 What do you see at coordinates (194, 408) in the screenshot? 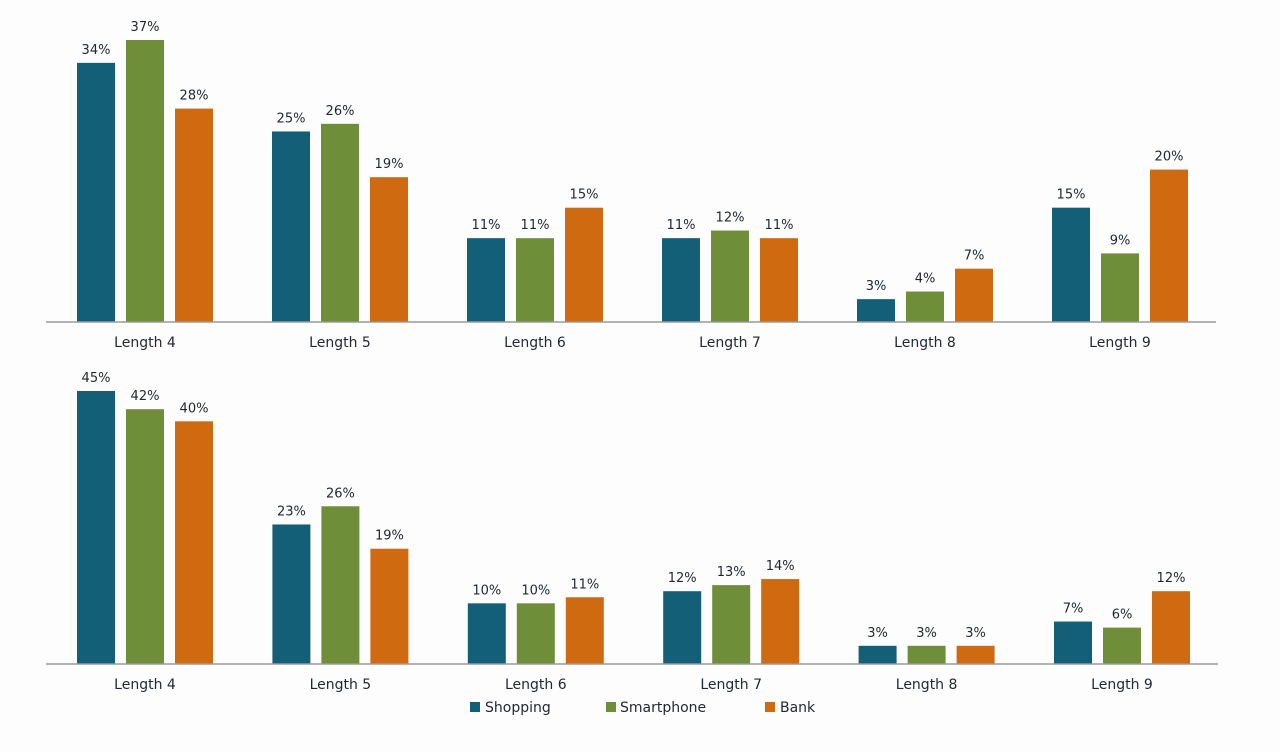
I see `data-label-bank: 40%` at bounding box center [194, 408].